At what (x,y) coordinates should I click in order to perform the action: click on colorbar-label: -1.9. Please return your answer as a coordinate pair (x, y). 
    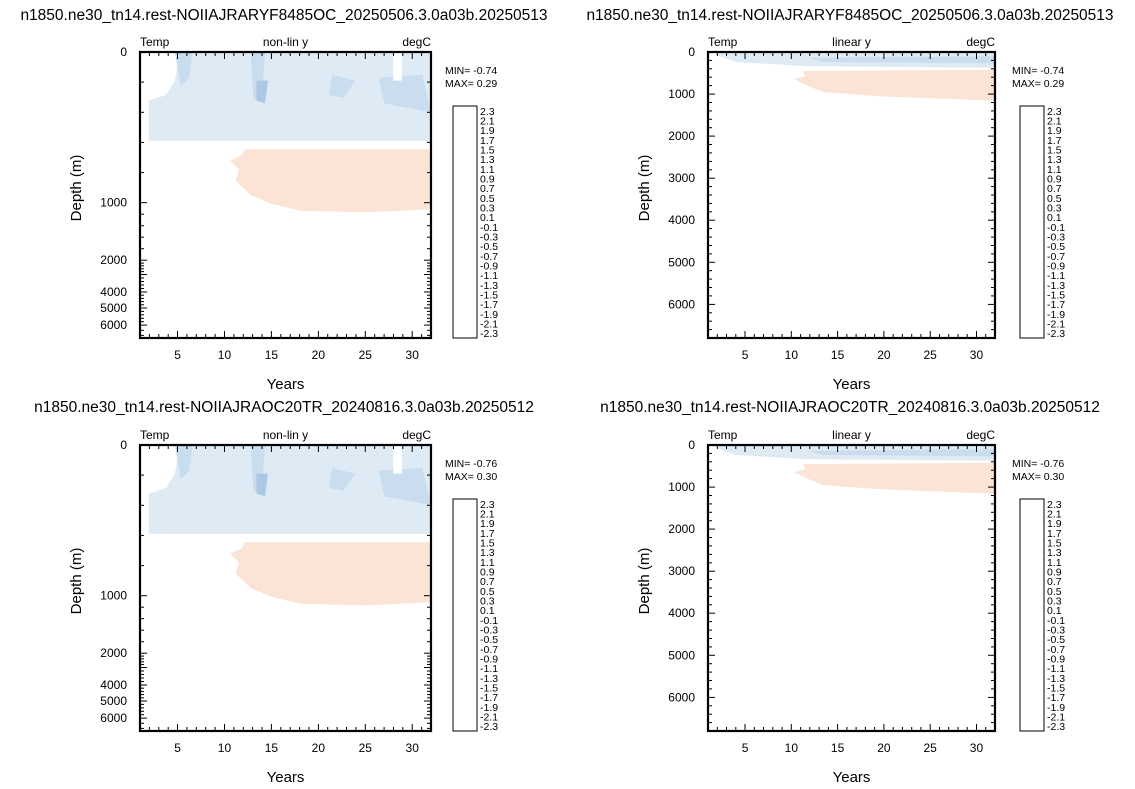
    Looking at the image, I should click on (489, 315).